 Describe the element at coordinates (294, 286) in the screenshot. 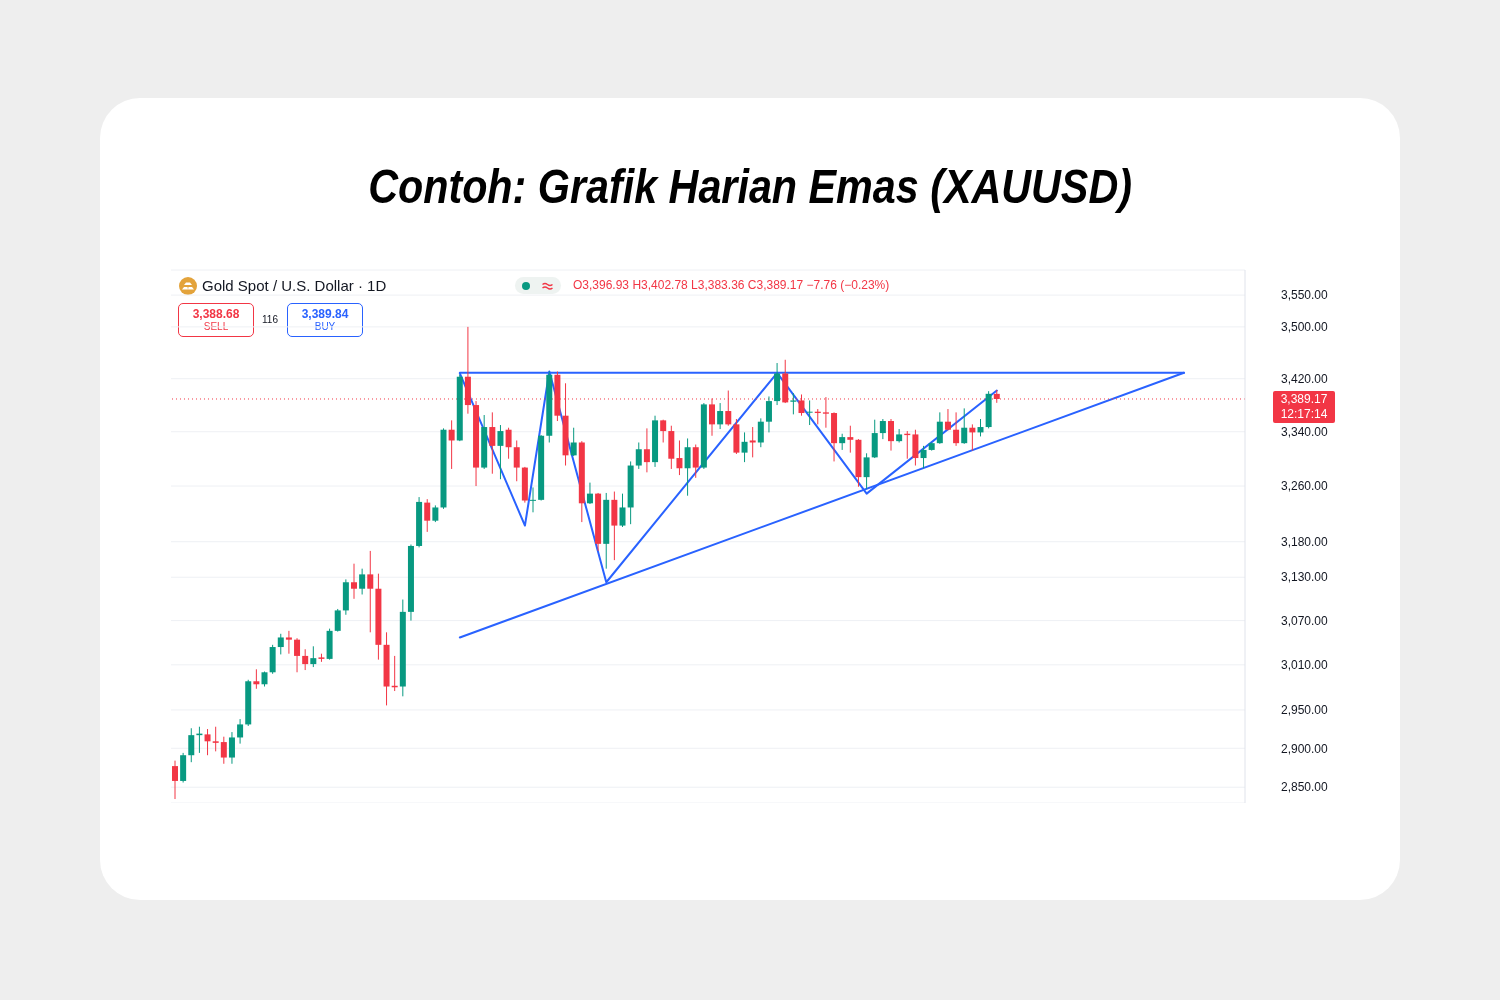

I see `text: Gold Spot / U.S. Dollar · 1D` at that location.